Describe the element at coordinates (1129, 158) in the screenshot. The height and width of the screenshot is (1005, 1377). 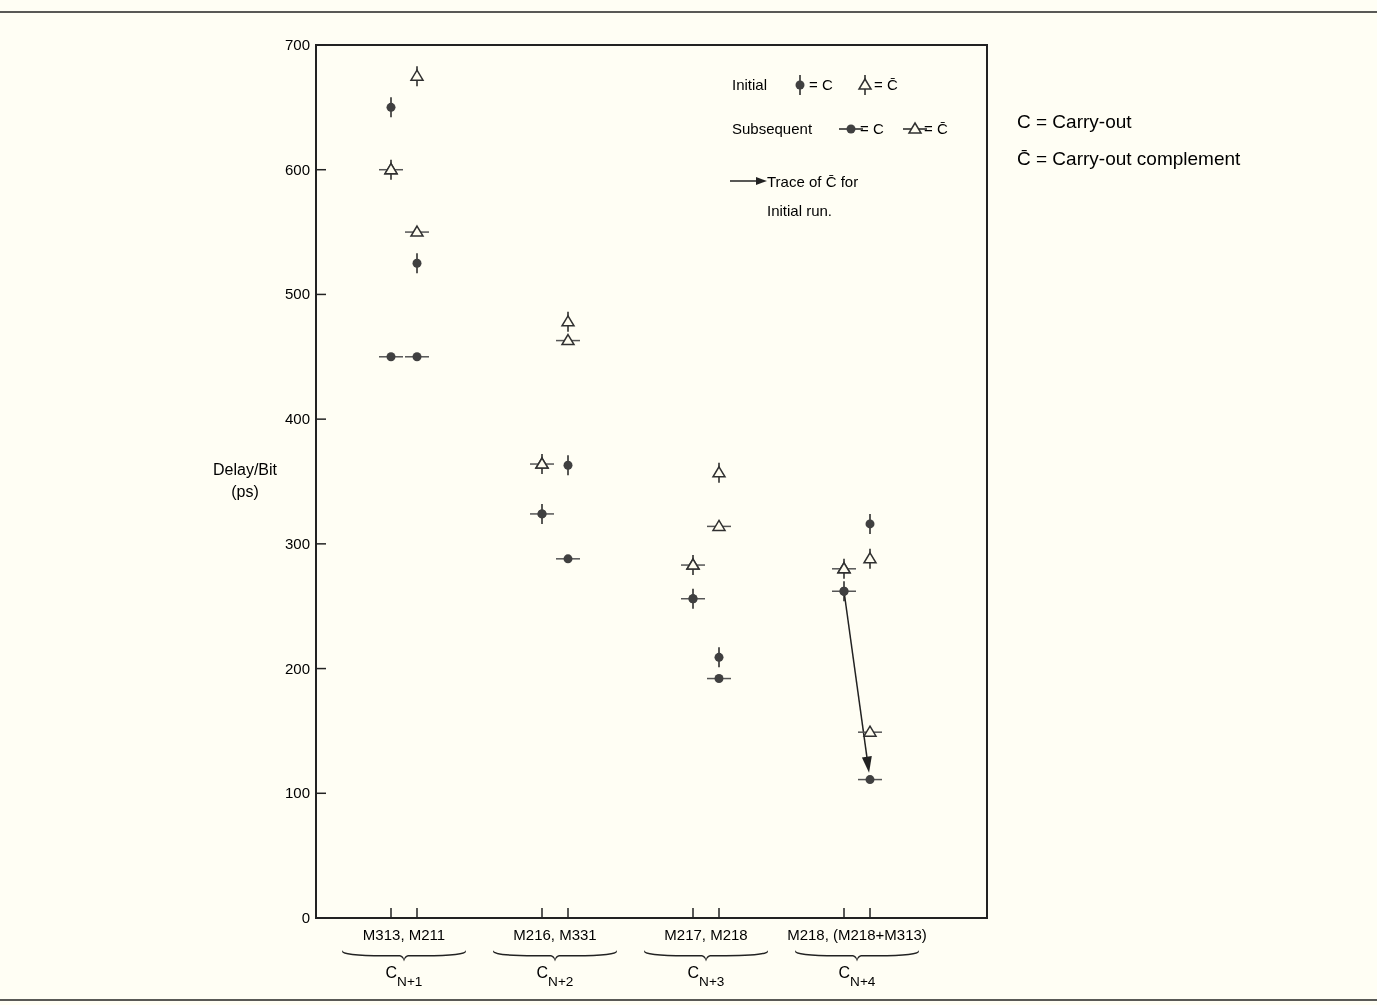
I see `text: C̄ = Carry-out complement` at that location.